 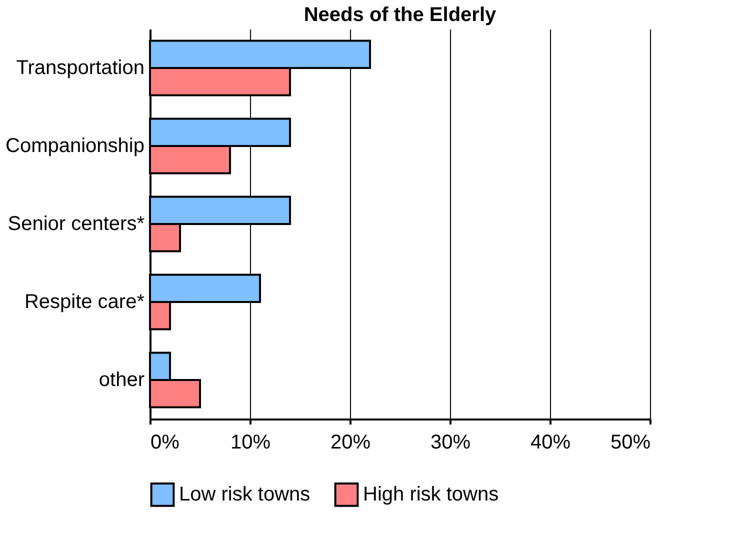 What do you see at coordinates (75, 146) in the screenshot?
I see `y-tick-label: Companionship` at bounding box center [75, 146].